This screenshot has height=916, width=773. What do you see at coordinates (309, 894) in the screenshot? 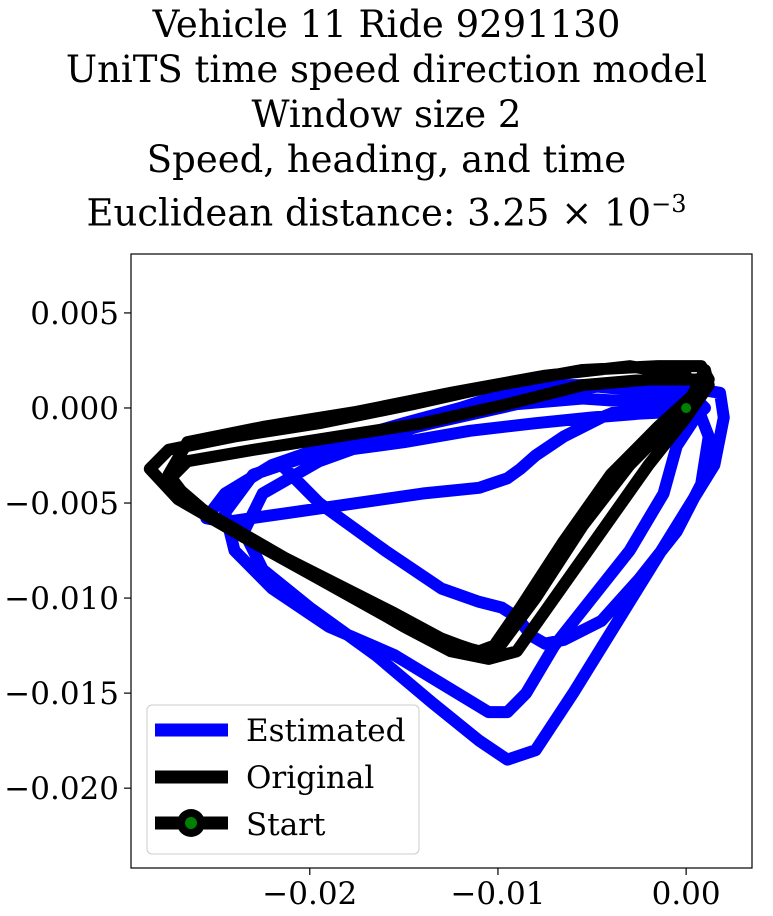
I see `x-tick-label: −0.02` at bounding box center [309, 894].